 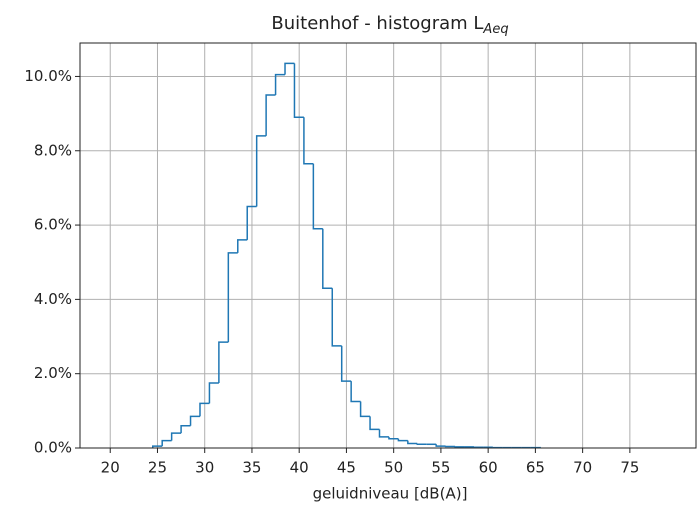 What do you see at coordinates (440, 468) in the screenshot?
I see `x-tick-label: 55` at bounding box center [440, 468].